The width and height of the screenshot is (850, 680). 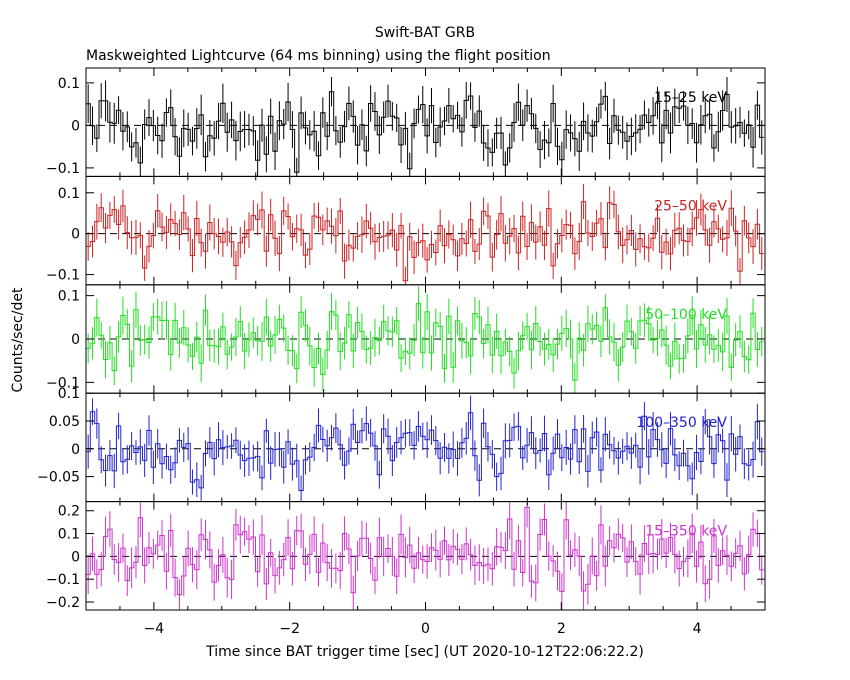 What do you see at coordinates (681, 423) in the screenshot?
I see `panel-energy-label: 100–350 keV` at bounding box center [681, 423].